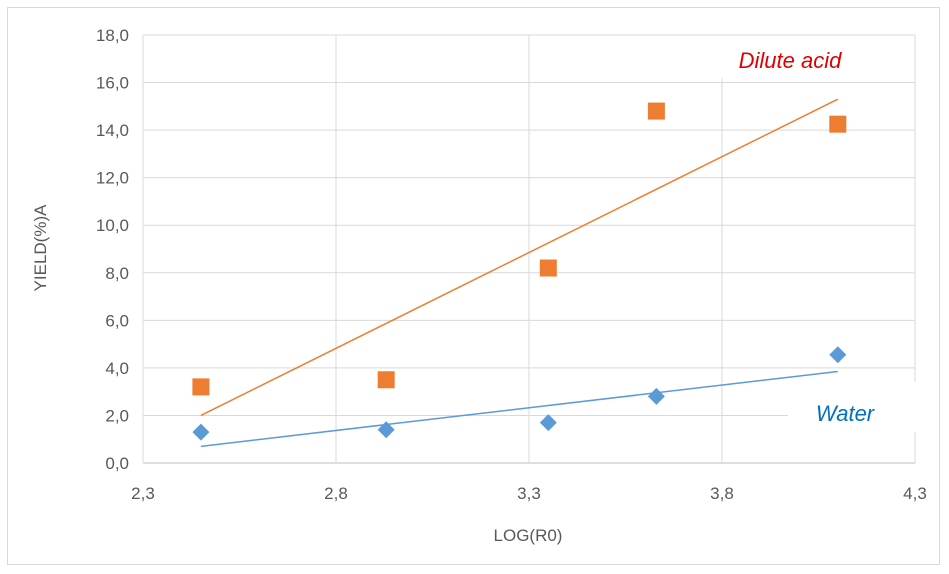  I want to click on x-tick-label: 4,3, so click(915, 493).